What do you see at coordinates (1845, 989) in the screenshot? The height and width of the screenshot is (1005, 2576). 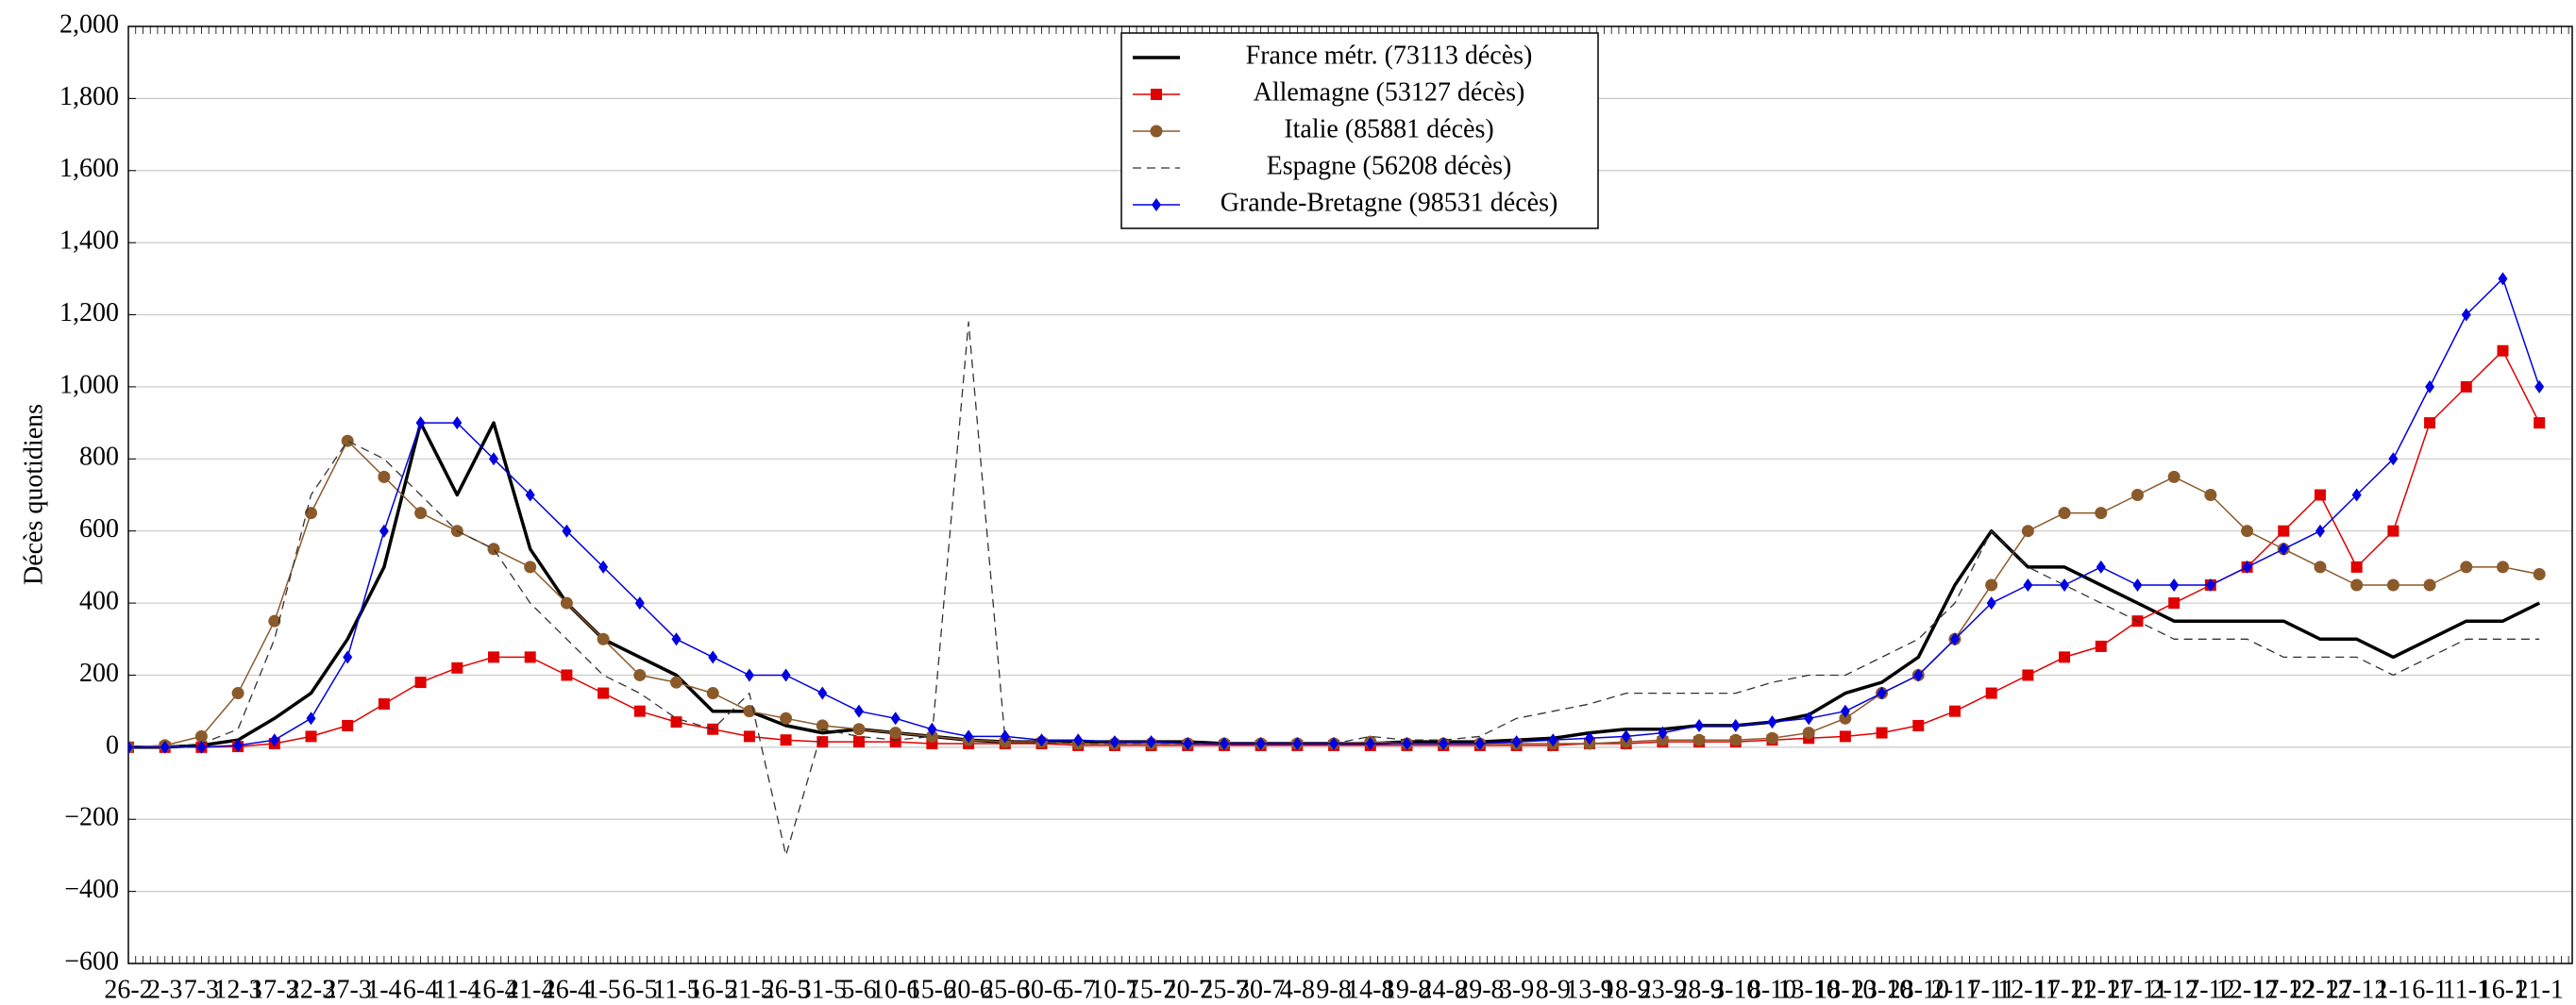 I see `x-tick-label: 18-10` at bounding box center [1845, 989].